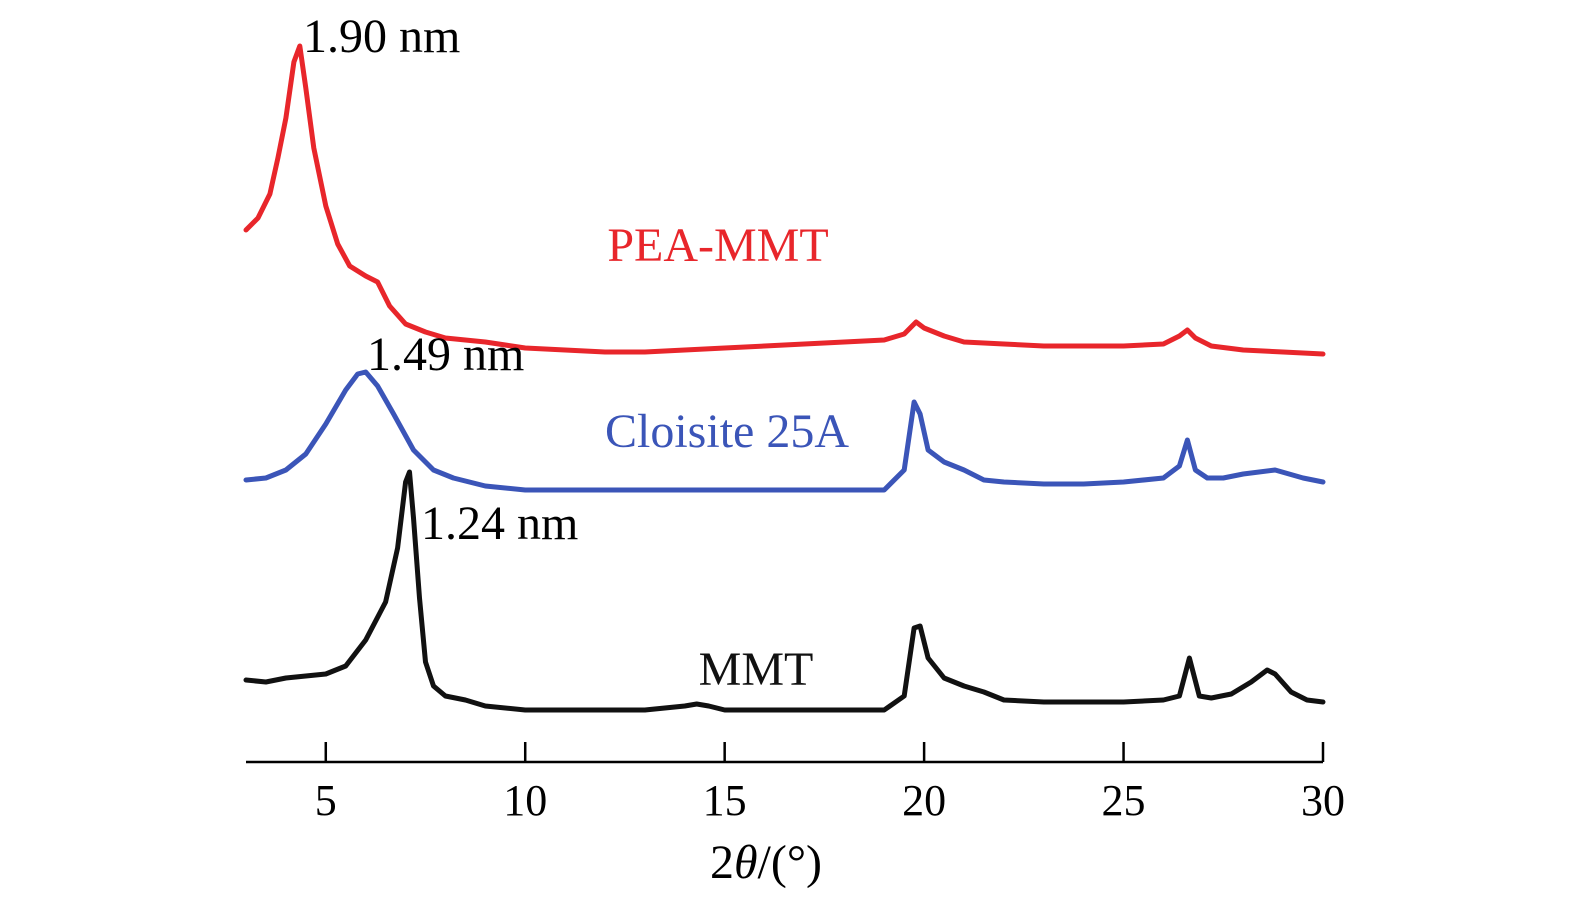  I want to click on x-tick-label-20: 20, so click(924, 800).